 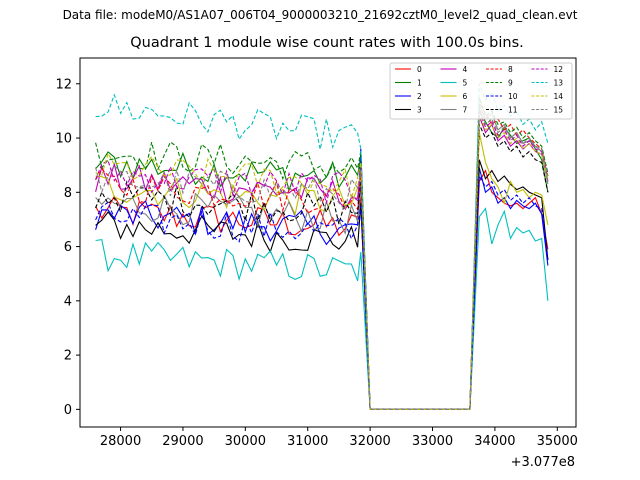 What do you see at coordinates (120, 441) in the screenshot?
I see `x-tick-label: 28000` at bounding box center [120, 441].